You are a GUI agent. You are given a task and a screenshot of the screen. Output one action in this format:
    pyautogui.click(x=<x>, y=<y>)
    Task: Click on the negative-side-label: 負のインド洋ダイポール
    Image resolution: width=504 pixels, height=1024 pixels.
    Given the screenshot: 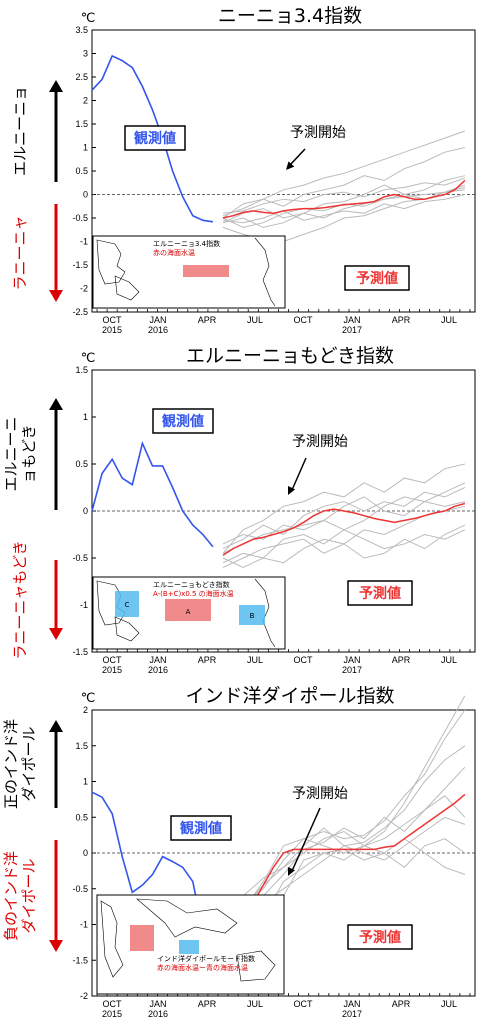 What is the action you would take?
    pyautogui.click(x=20, y=896)
    